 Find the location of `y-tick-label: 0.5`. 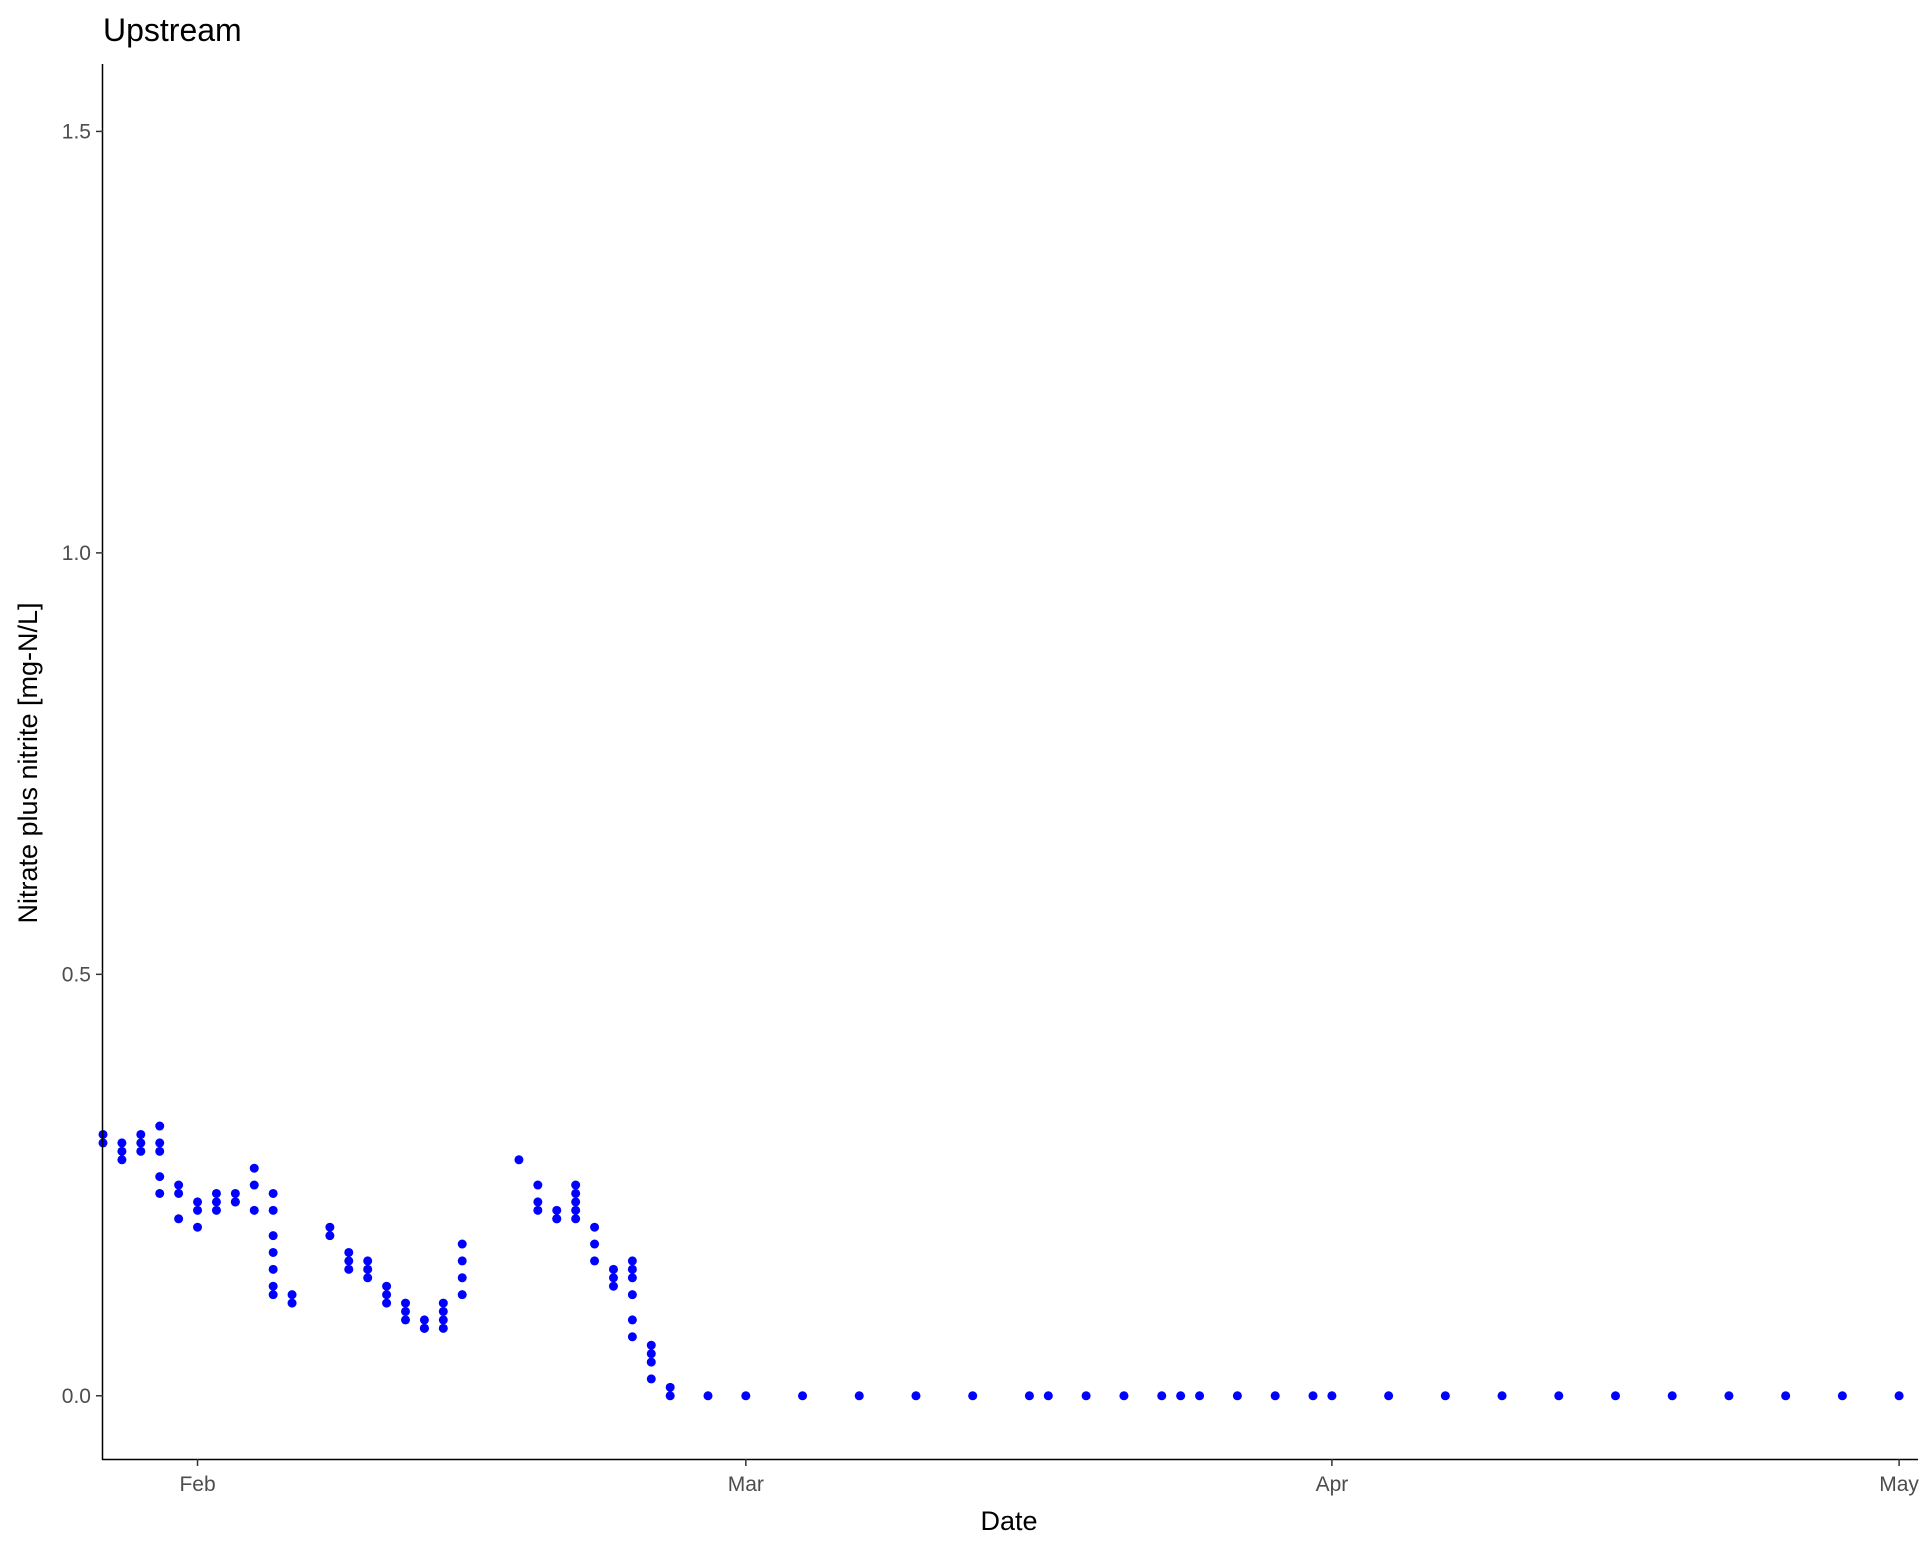

y-tick-label: 0.5 is located at coordinates (76, 974).